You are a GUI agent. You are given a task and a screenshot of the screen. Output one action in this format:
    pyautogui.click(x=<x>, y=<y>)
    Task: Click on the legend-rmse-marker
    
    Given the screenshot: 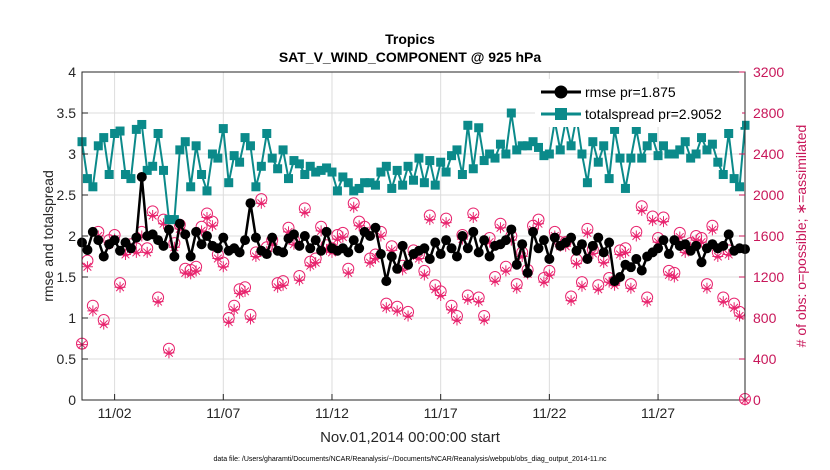 What is the action you would take?
    pyautogui.click(x=561, y=92)
    